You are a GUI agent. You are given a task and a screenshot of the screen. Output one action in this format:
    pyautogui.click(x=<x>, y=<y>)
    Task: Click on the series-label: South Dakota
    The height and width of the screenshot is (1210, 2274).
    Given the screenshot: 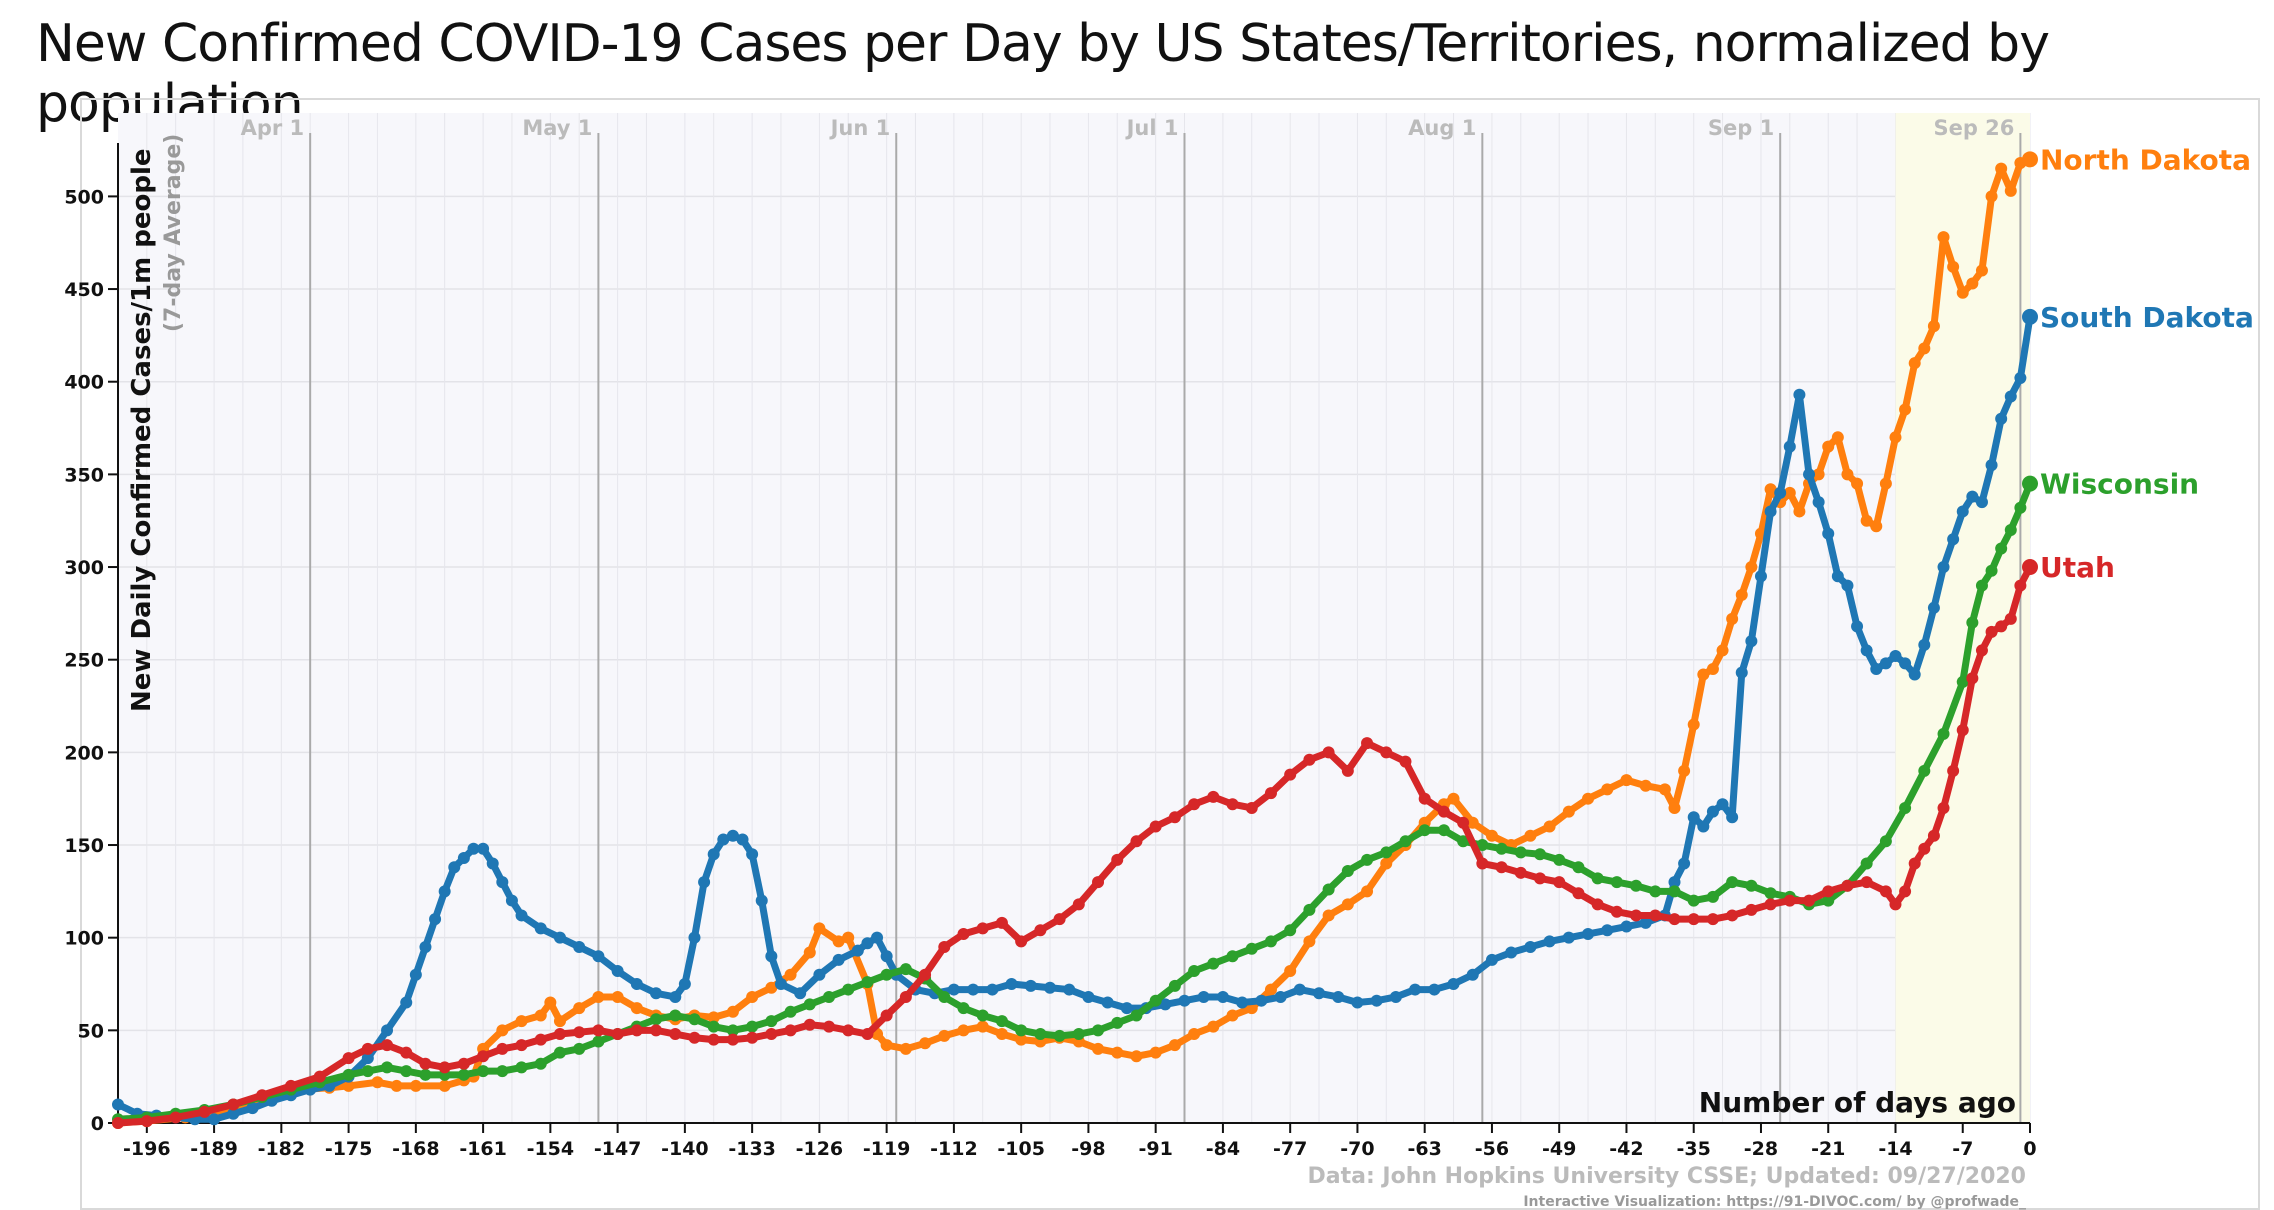 What is the action you would take?
    pyautogui.click(x=2147, y=317)
    